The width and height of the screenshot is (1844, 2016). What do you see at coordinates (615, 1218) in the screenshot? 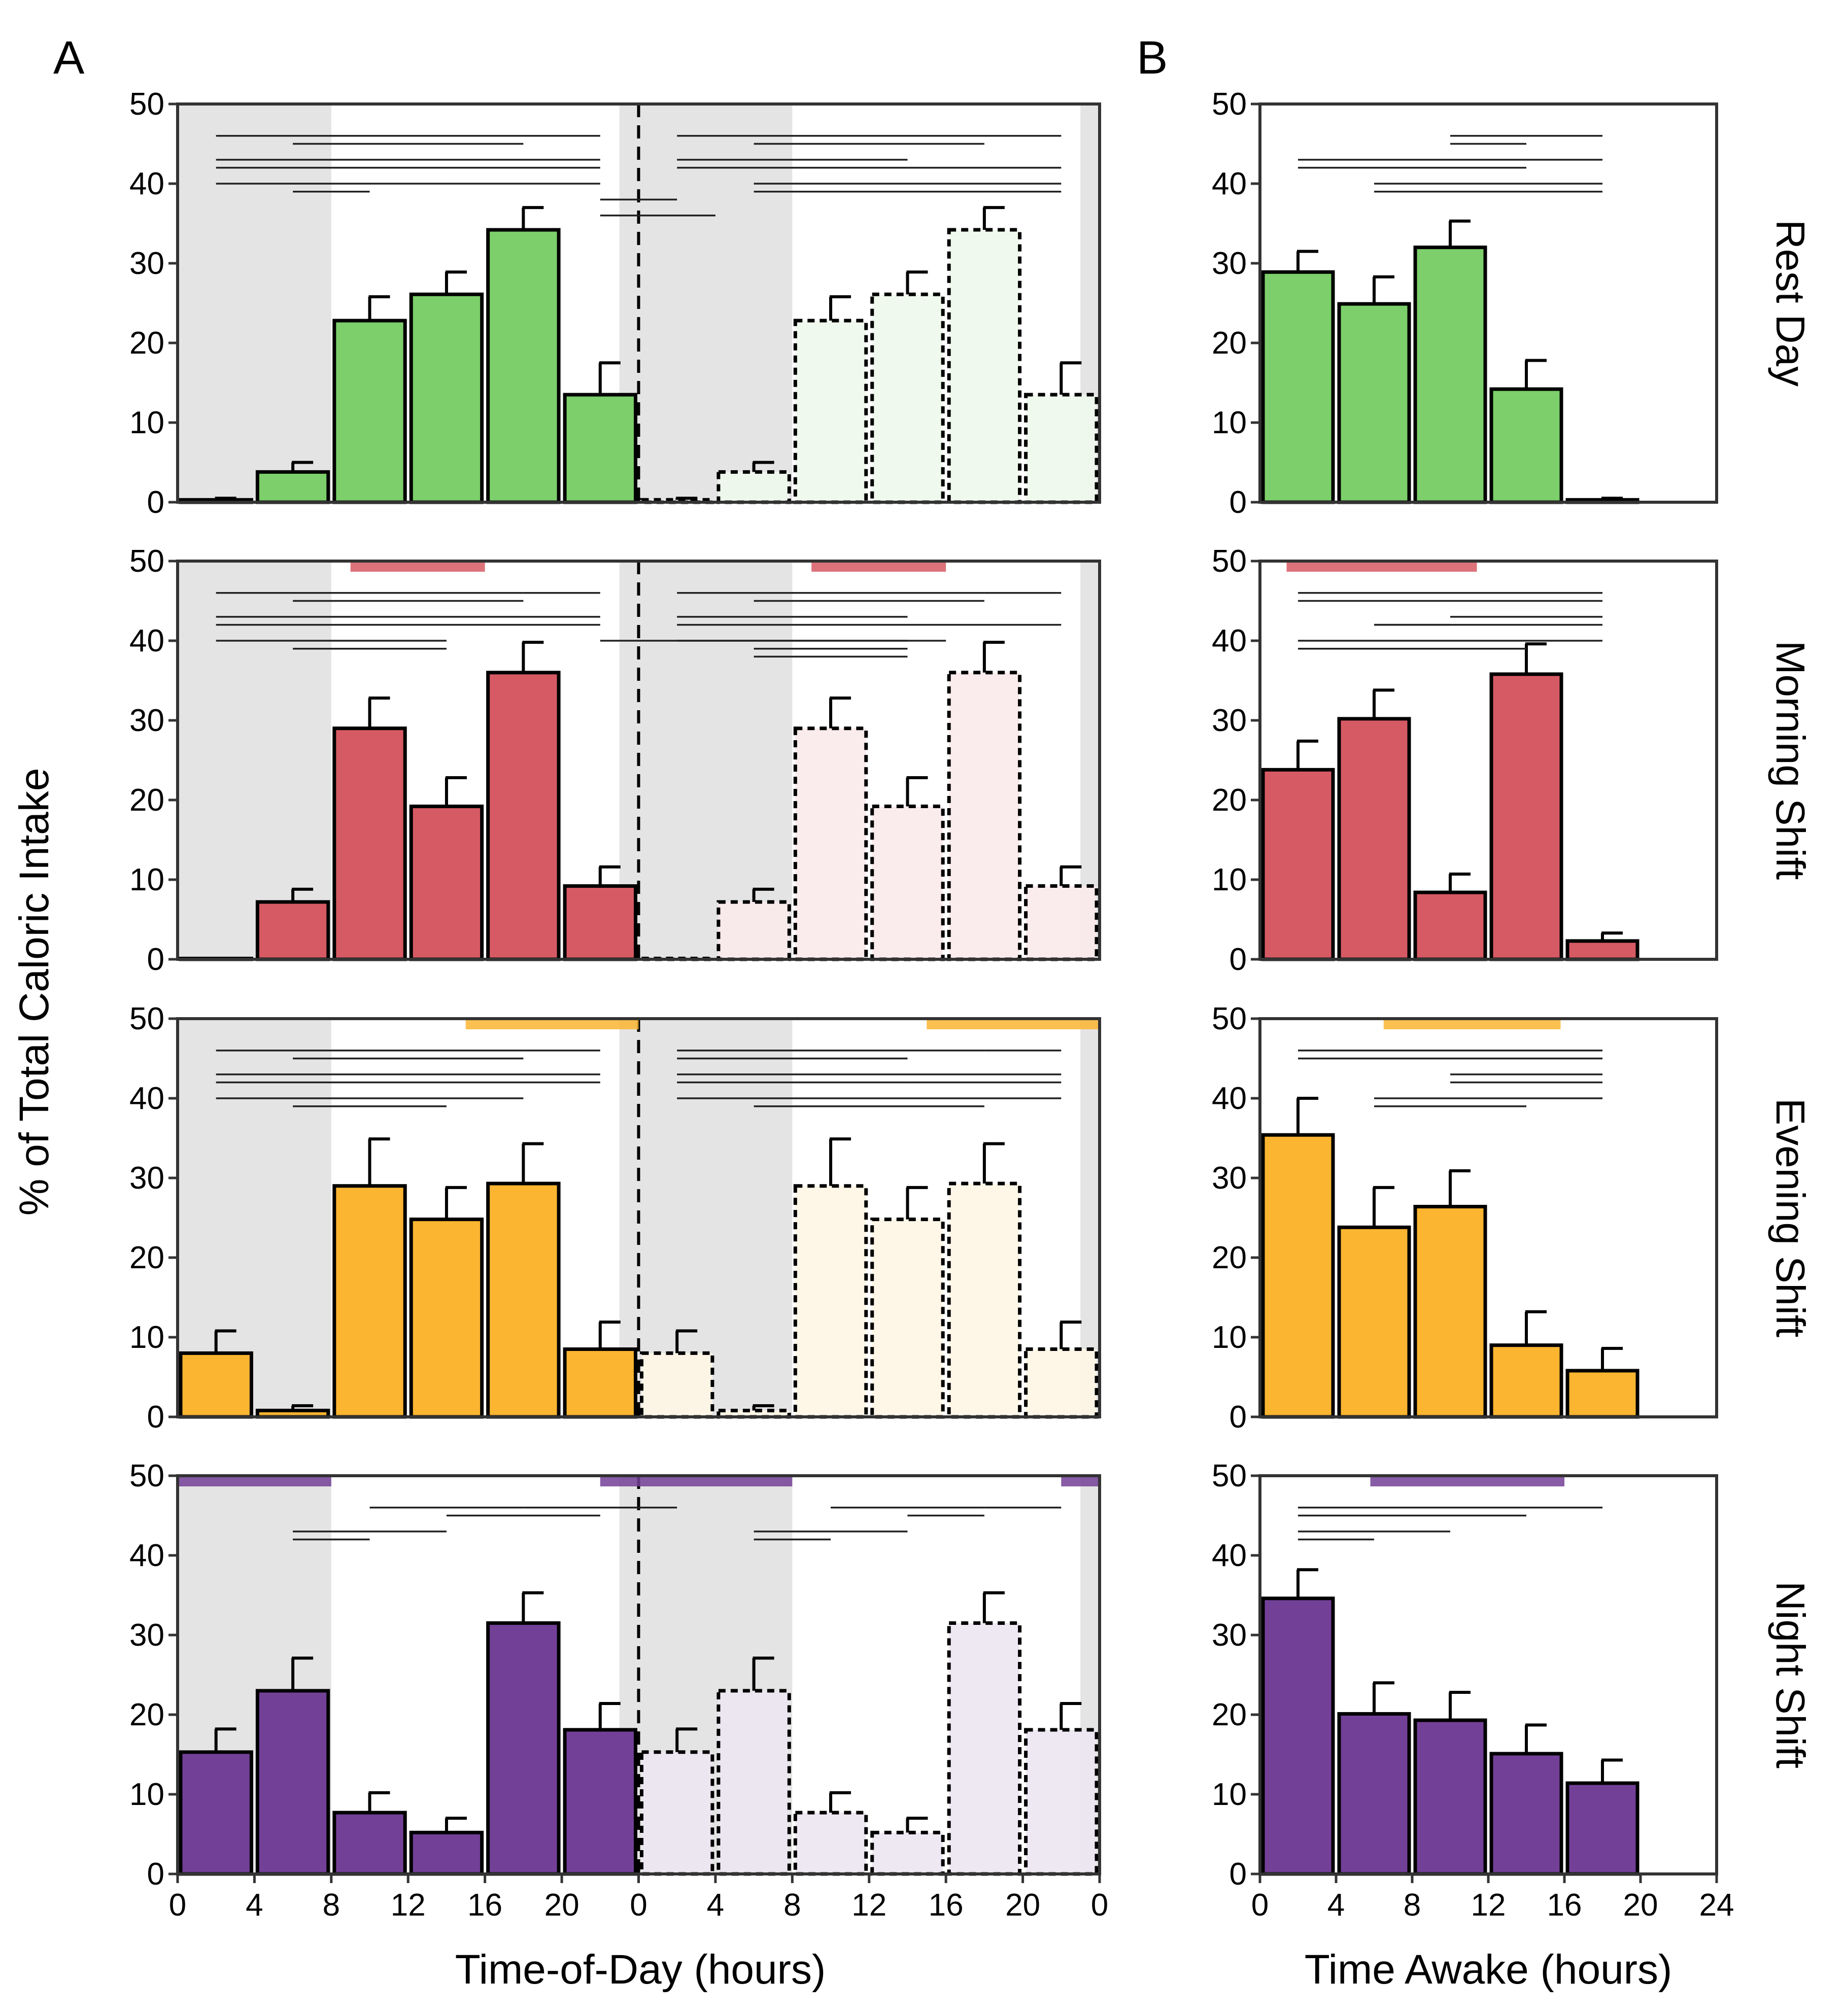
I see `panel-a-evening-shift: 0 10 20 30 40 50` at bounding box center [615, 1218].